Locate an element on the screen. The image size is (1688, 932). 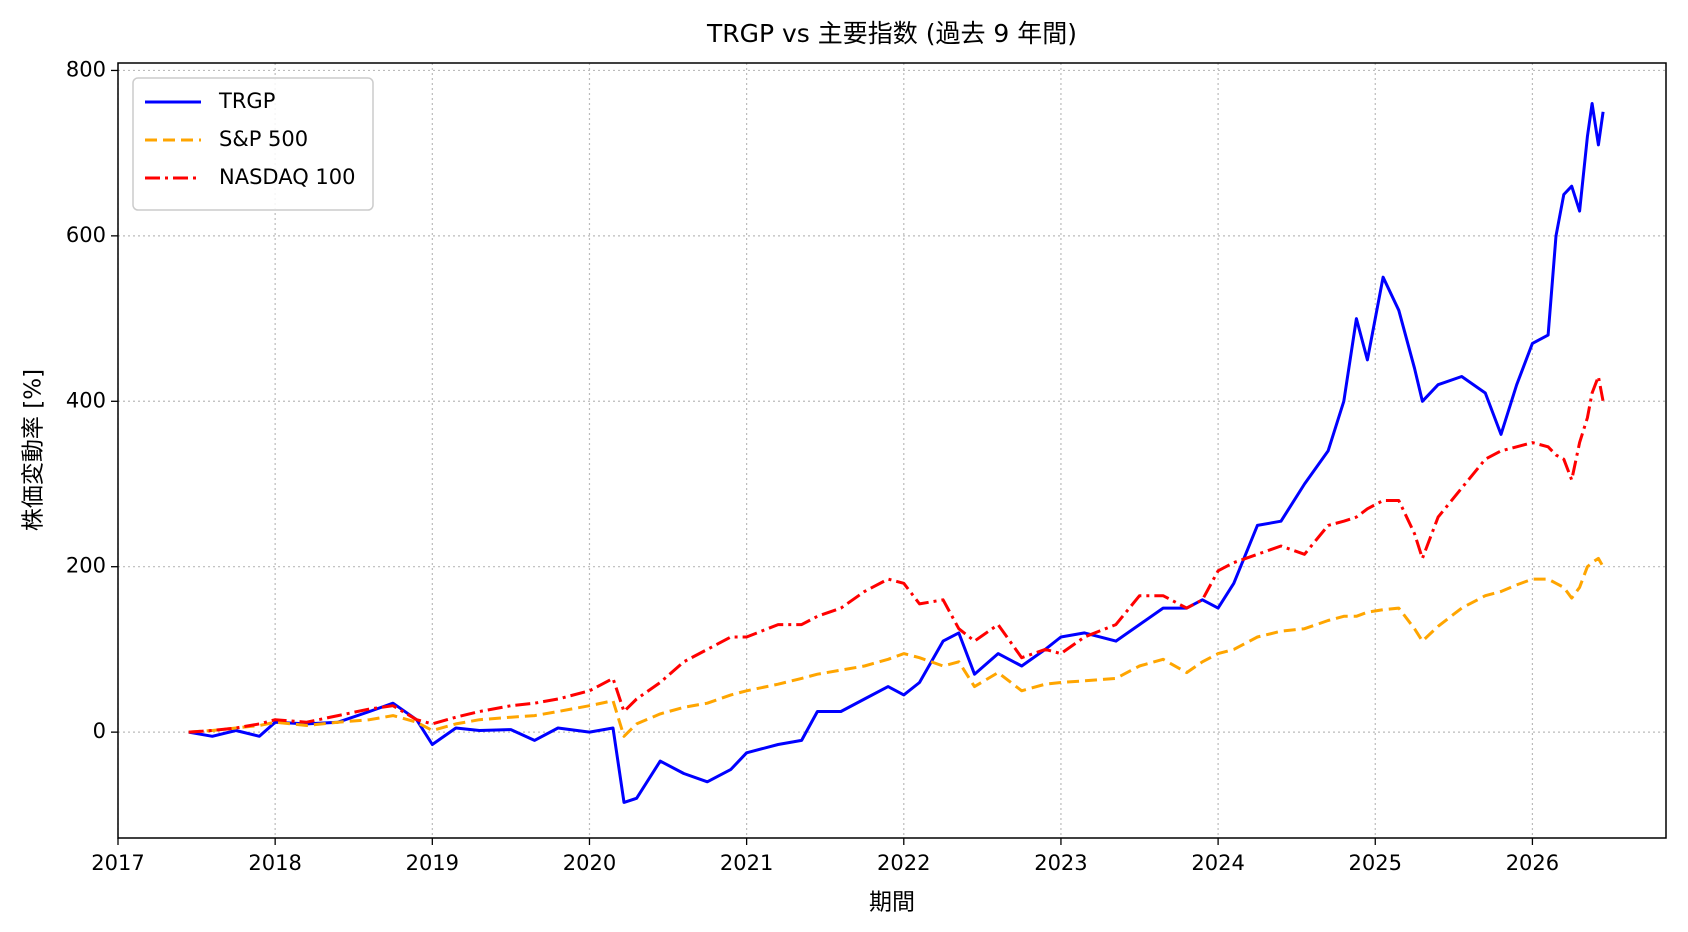
x-tick-label: 2020 is located at coordinates (589, 863).